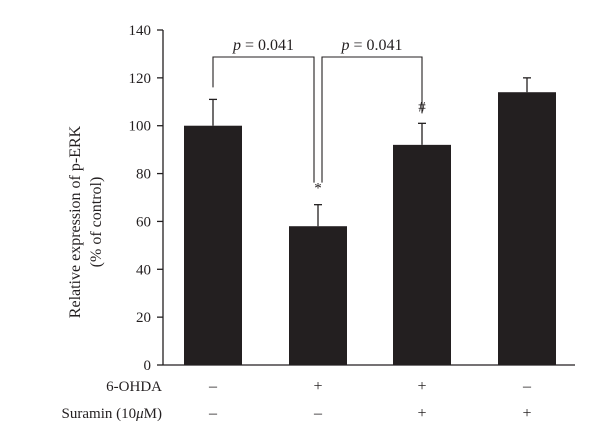 This screenshot has height=447, width=600. Describe the element at coordinates (318, 189) in the screenshot. I see `significance-marker: *` at that location.